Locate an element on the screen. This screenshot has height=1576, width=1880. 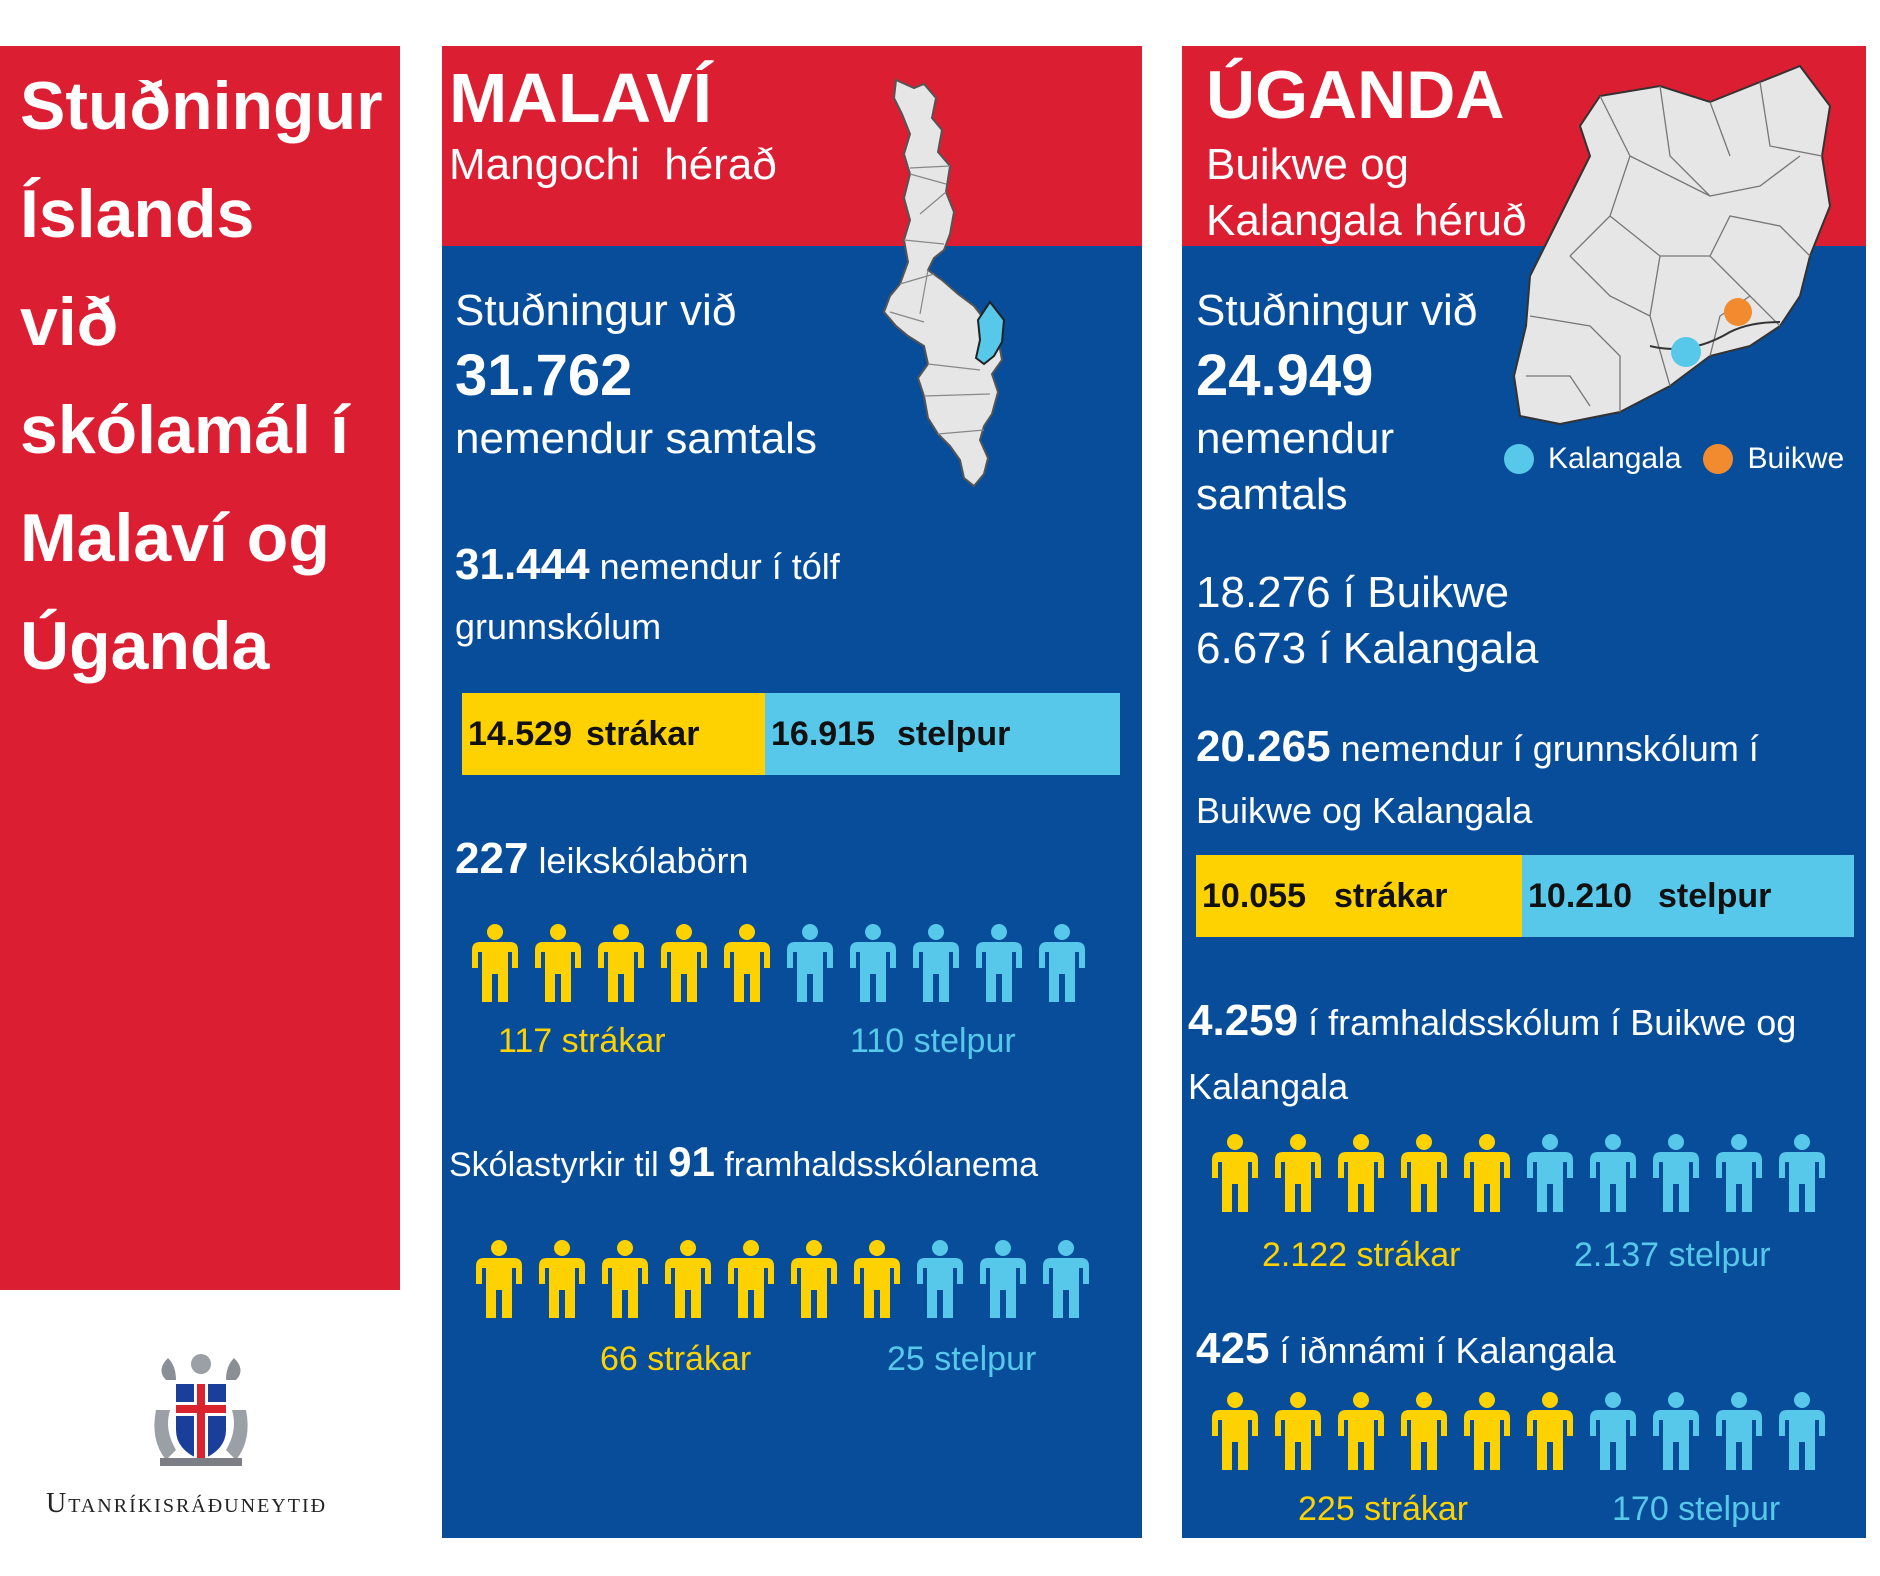
uganda-primary-bar: 10.055 strákar 10.210 stelpur is located at coordinates (1525, 896).